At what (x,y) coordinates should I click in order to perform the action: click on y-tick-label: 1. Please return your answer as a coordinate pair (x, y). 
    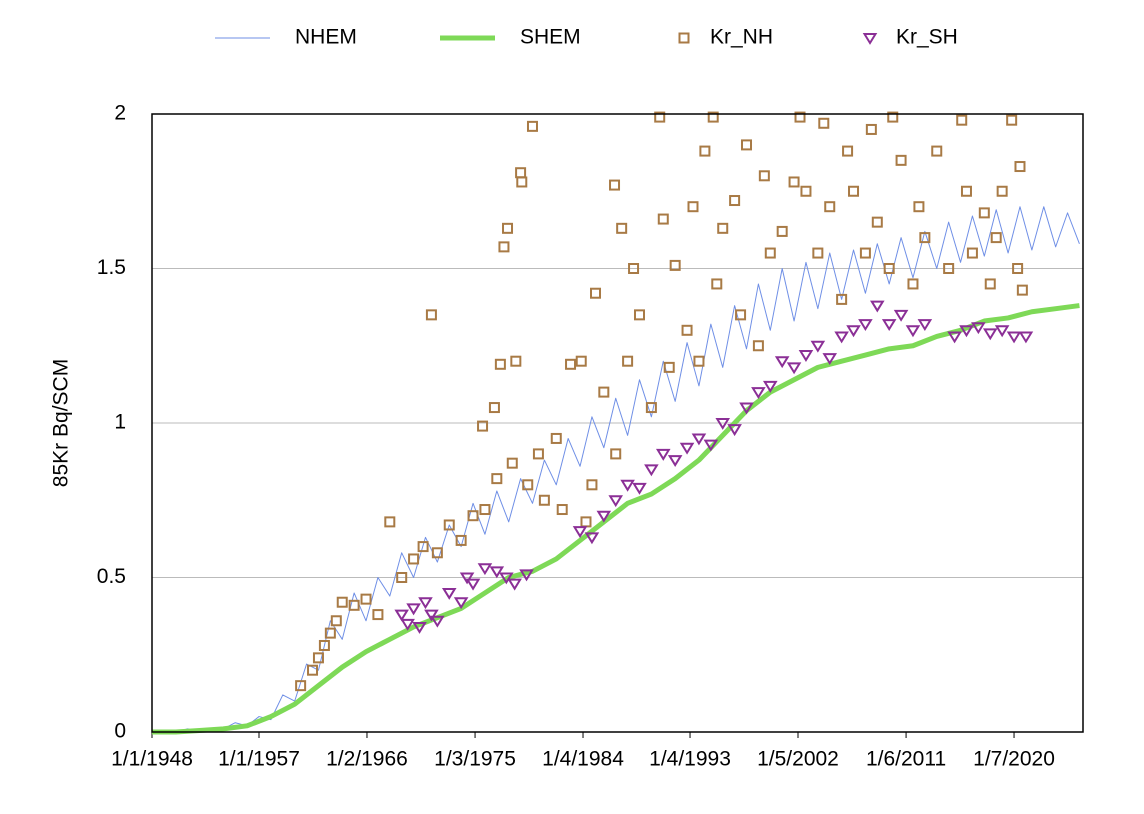
    Looking at the image, I should click on (120, 422).